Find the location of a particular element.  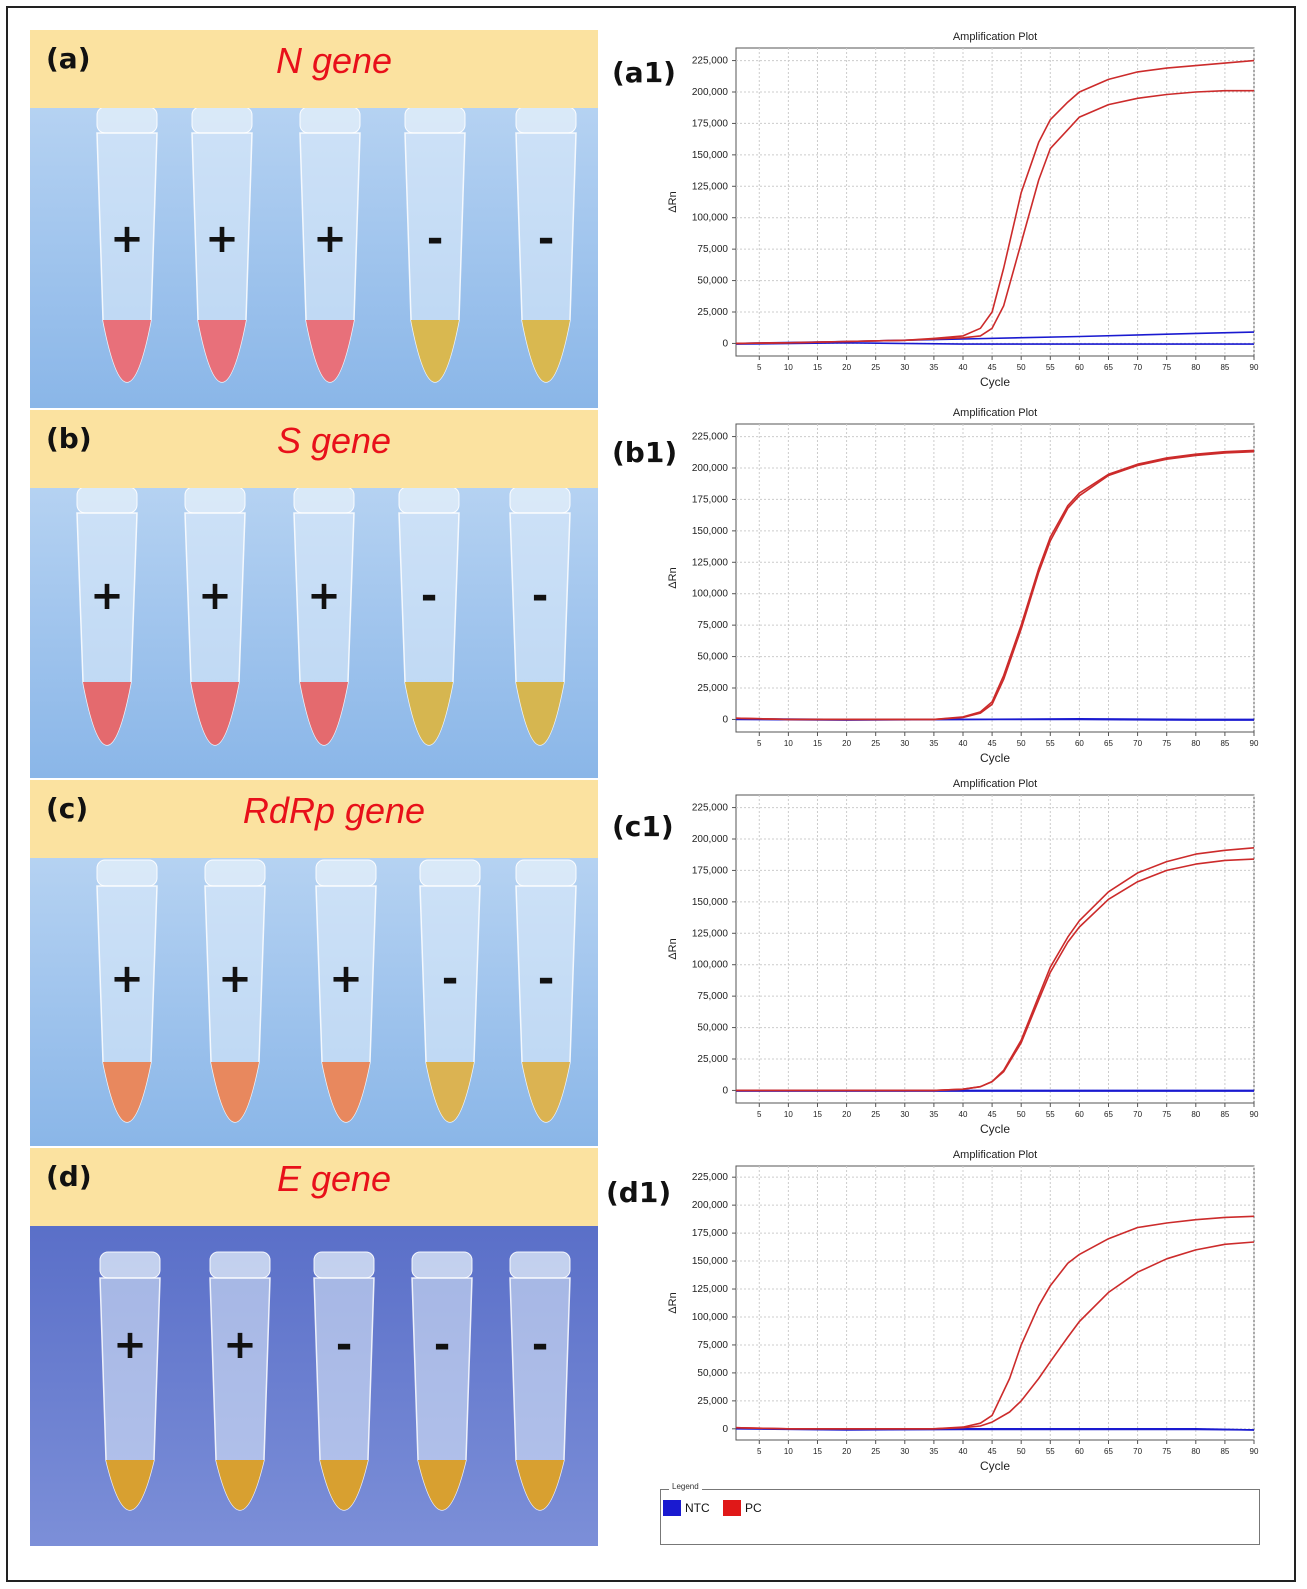

x-tick-label: 15 is located at coordinates (817, 1451).